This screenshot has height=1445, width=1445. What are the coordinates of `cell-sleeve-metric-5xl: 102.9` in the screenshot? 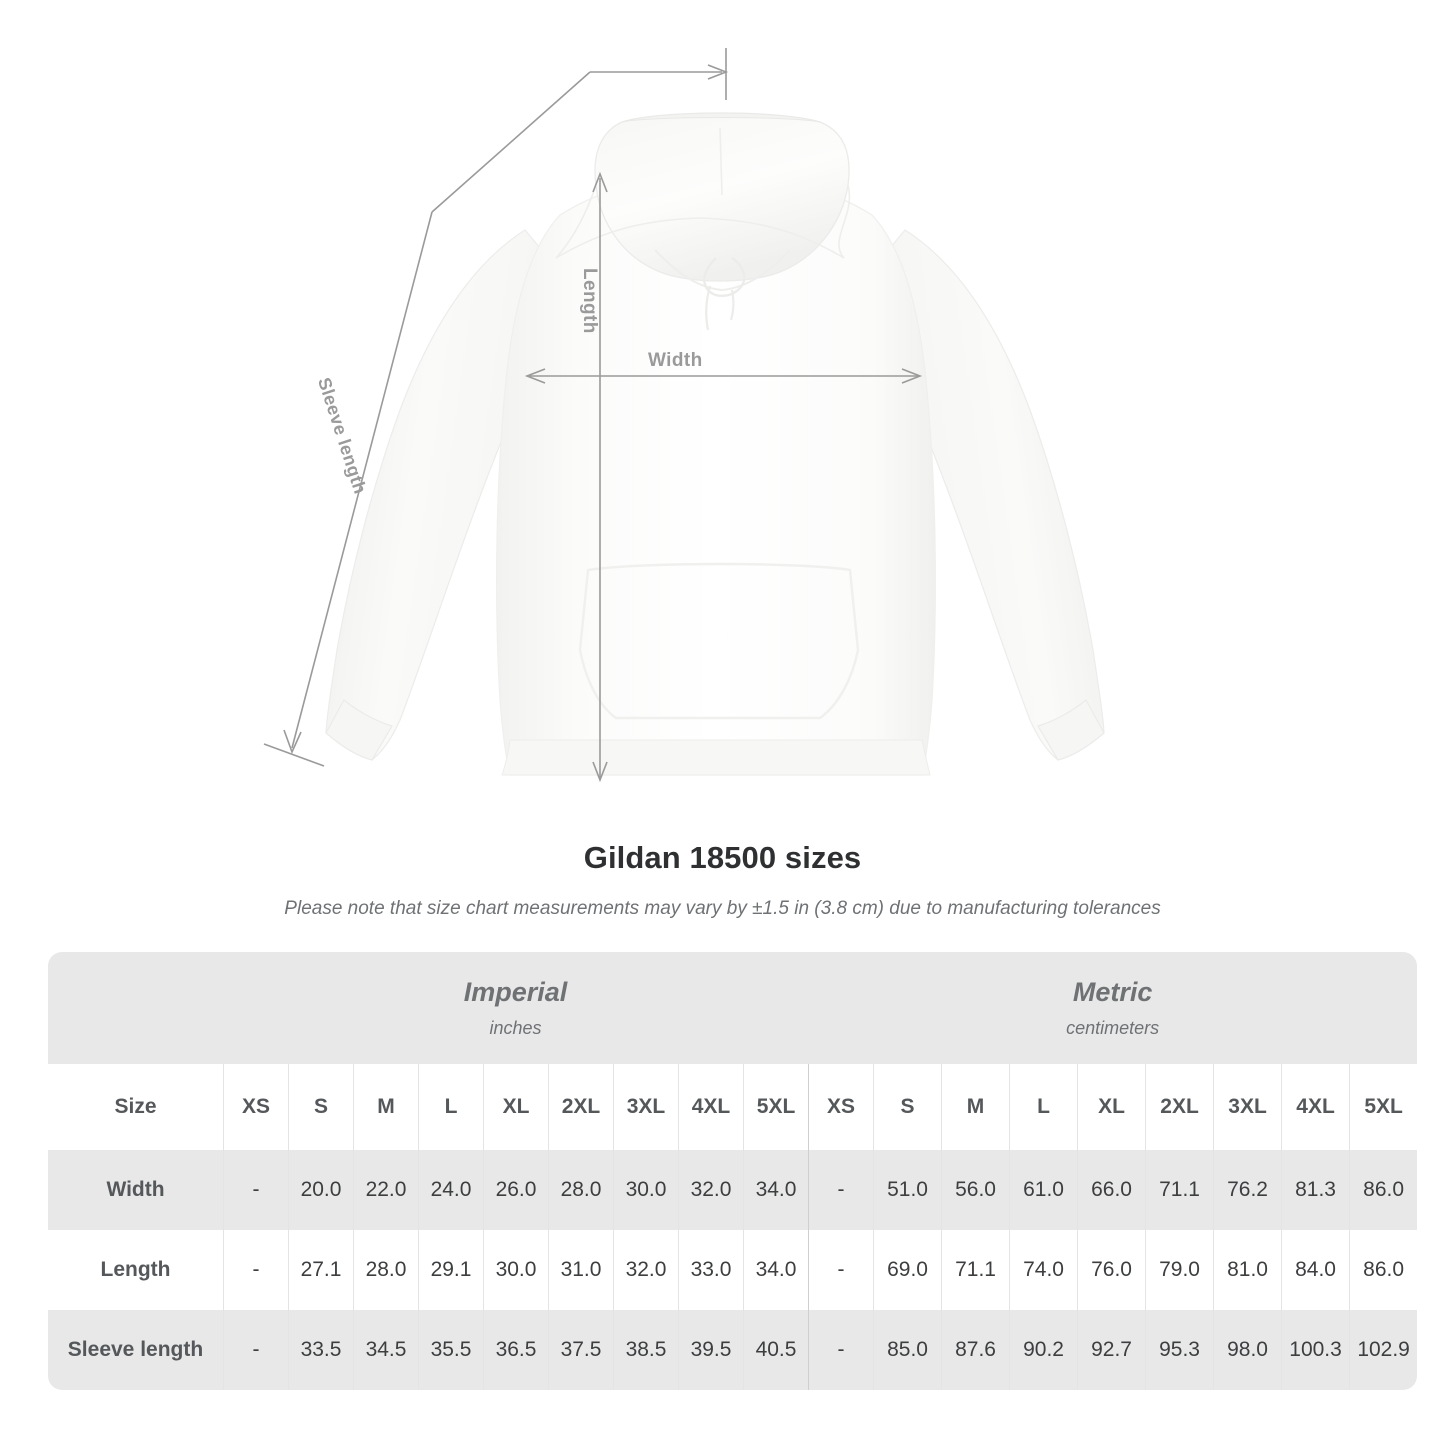 It's located at (1383, 1350).